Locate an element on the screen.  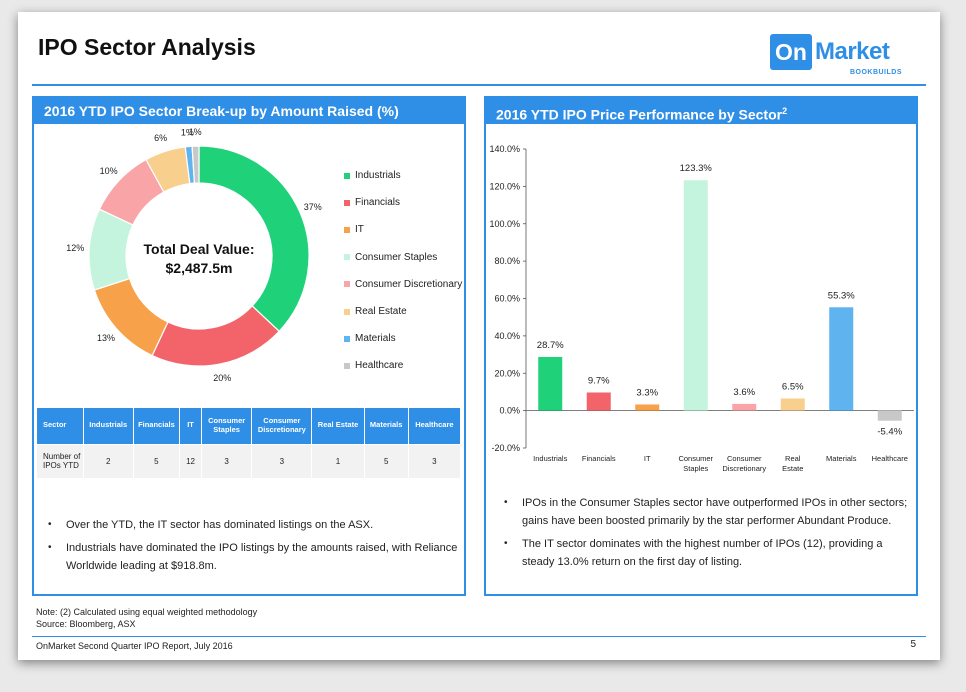
footnote-source: Source: Bloomberg, ASX is located at coordinates (86, 624).